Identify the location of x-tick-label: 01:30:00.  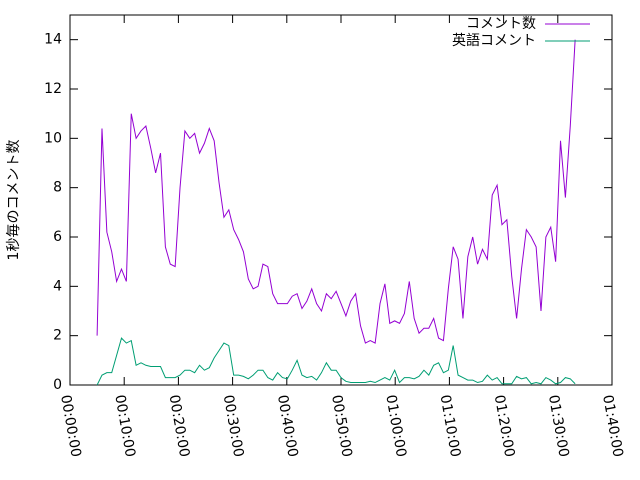
(558, 426).